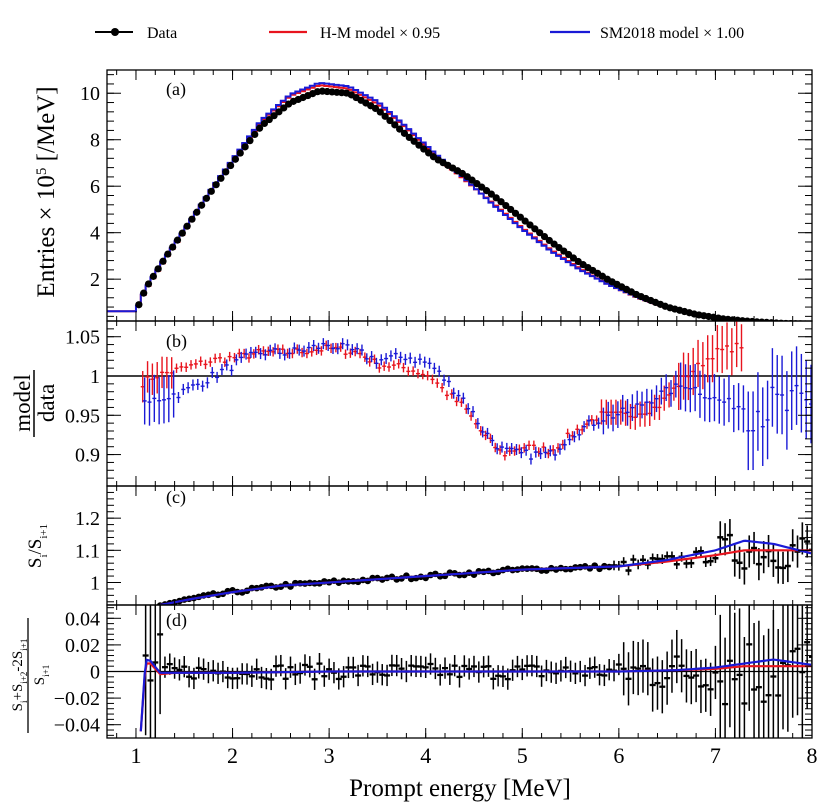 Image resolution: width=830 pixels, height=807 pixels. I want to click on legend-label-sm: SM2018 model × 1.00, so click(672, 33).